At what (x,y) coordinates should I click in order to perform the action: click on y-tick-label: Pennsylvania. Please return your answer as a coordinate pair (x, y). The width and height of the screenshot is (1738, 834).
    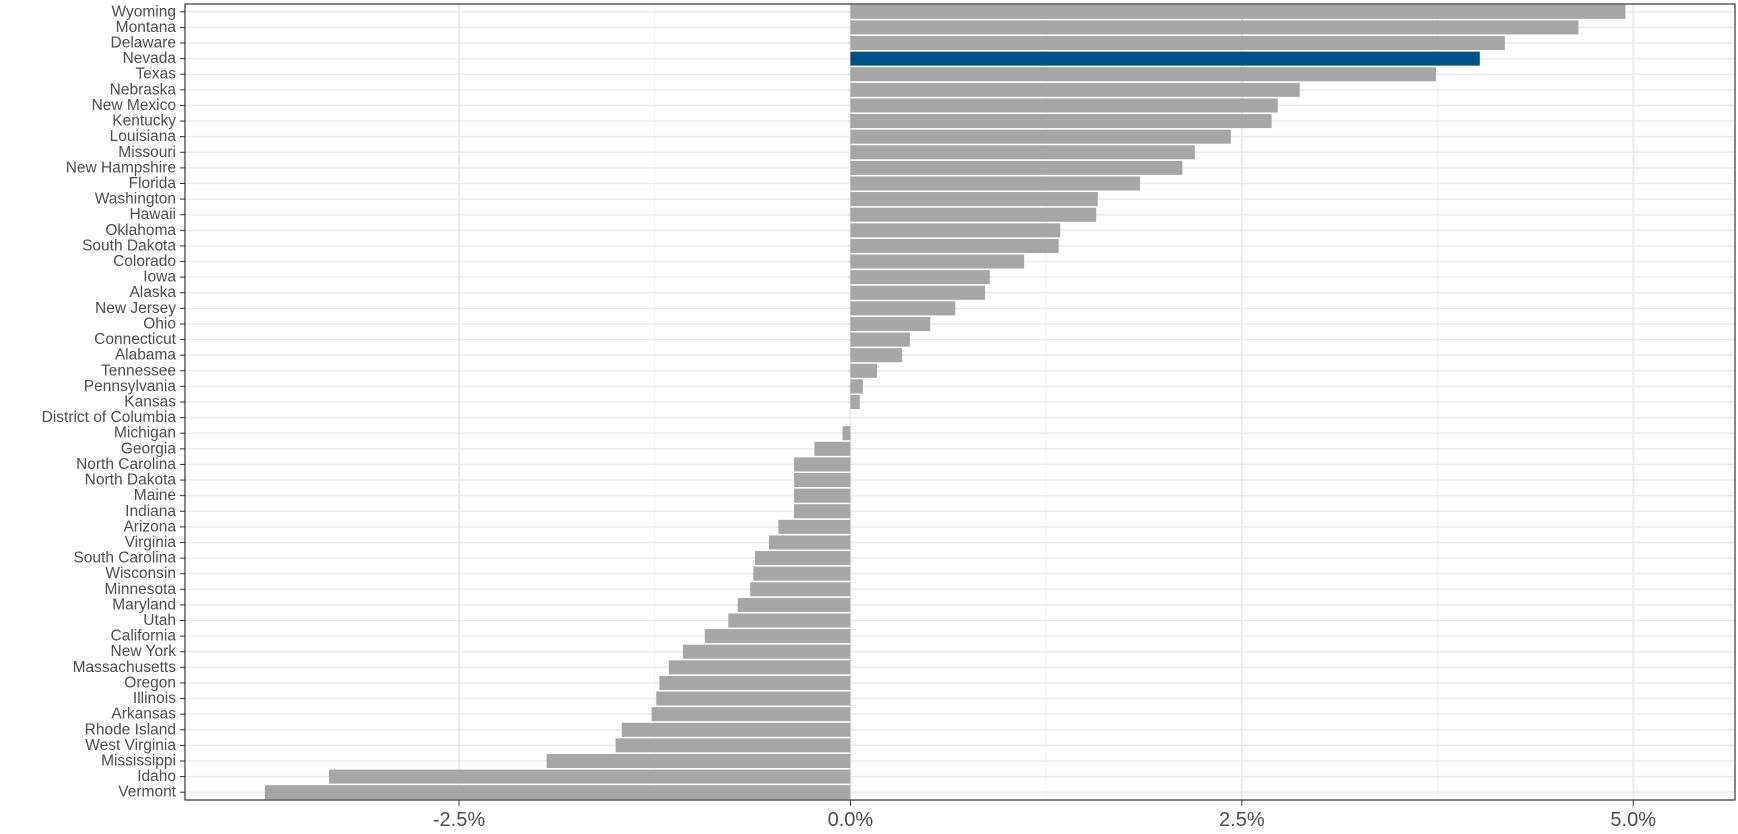
    Looking at the image, I should click on (130, 386).